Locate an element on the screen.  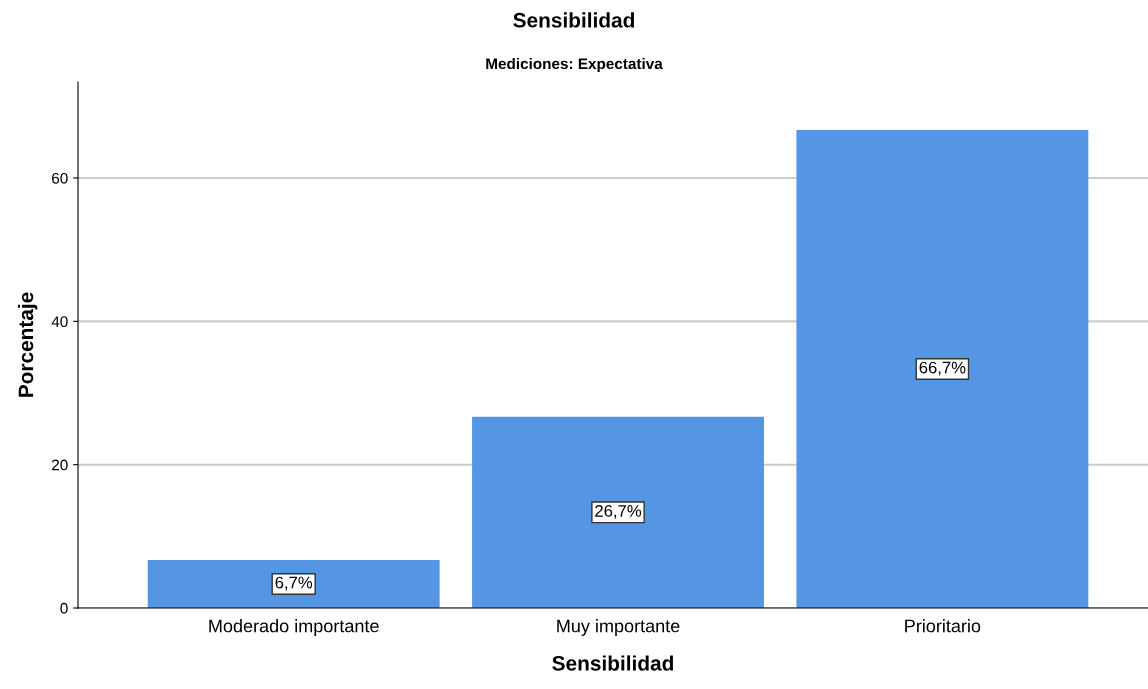
x-tick-label: Moderado importante is located at coordinates (294, 627).